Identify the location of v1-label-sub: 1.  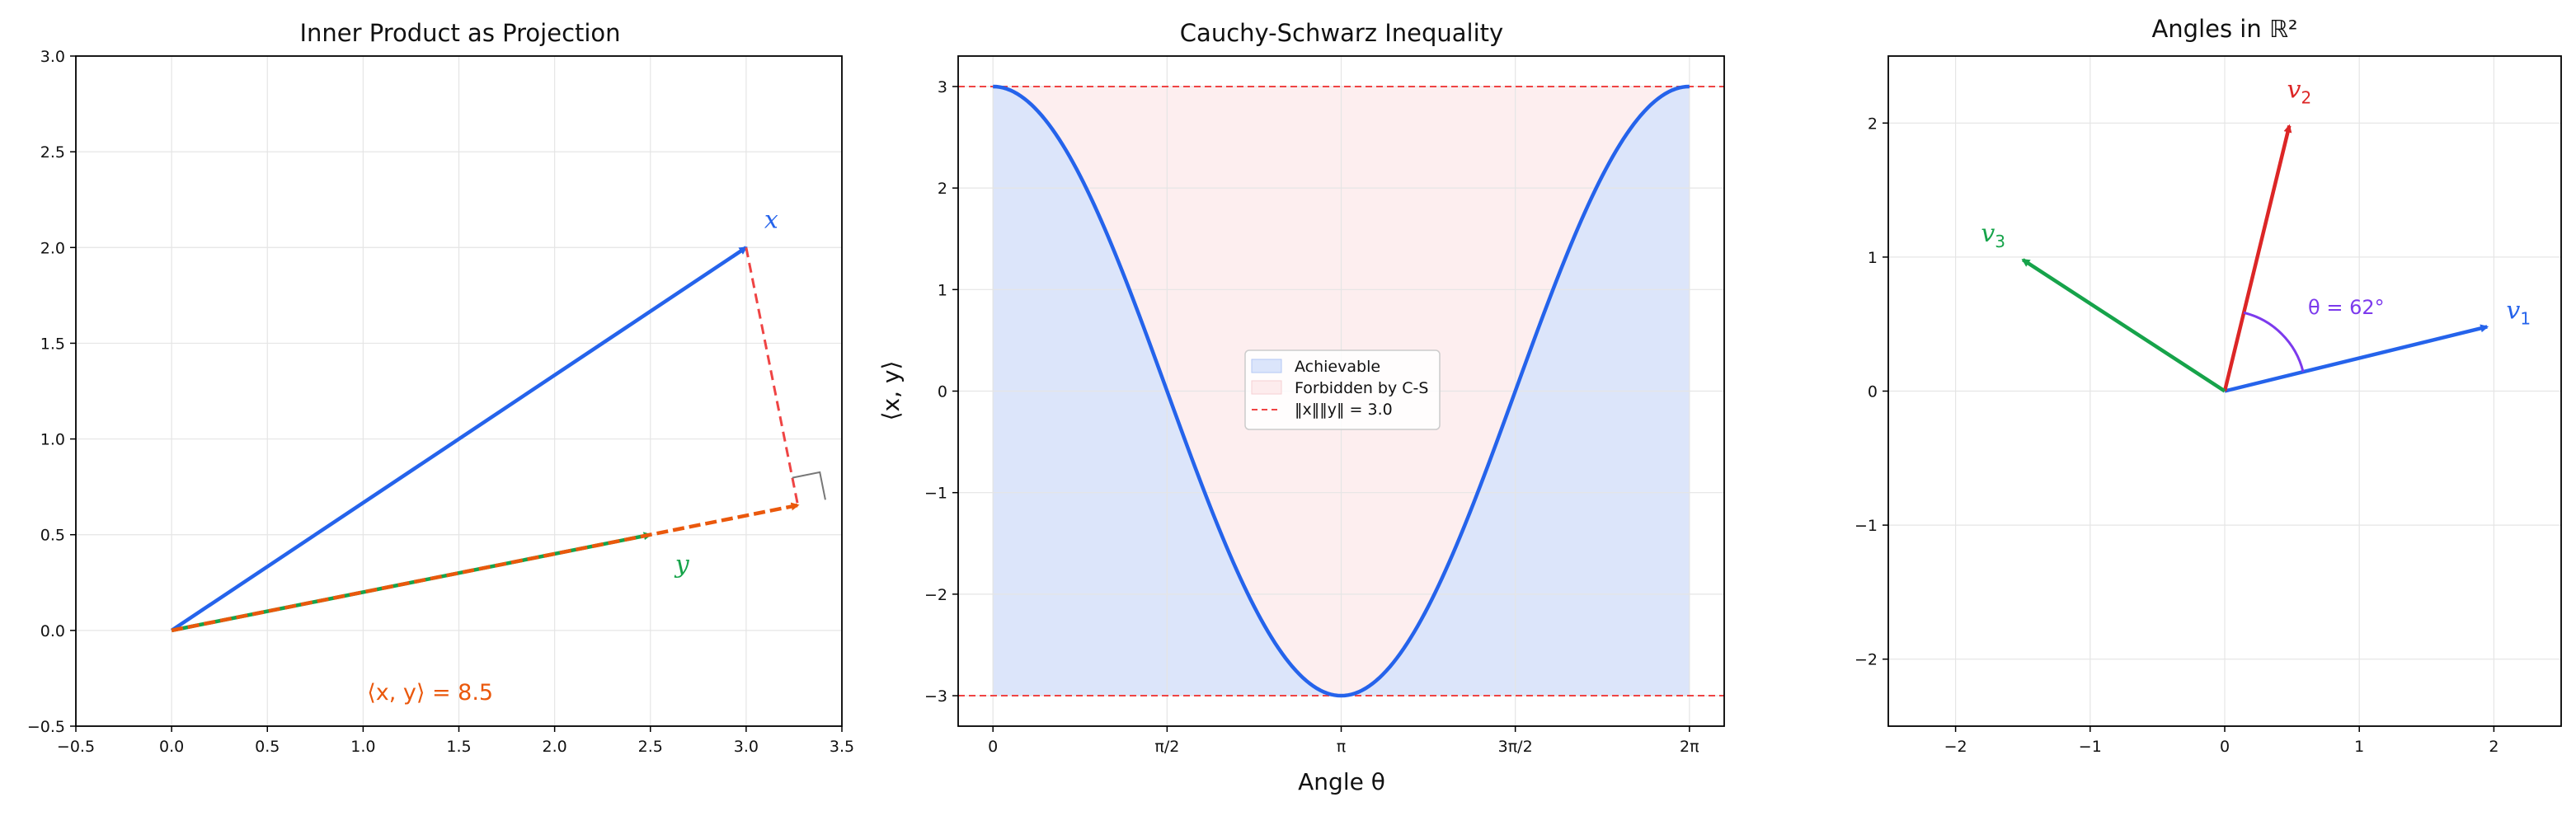
(2525, 318).